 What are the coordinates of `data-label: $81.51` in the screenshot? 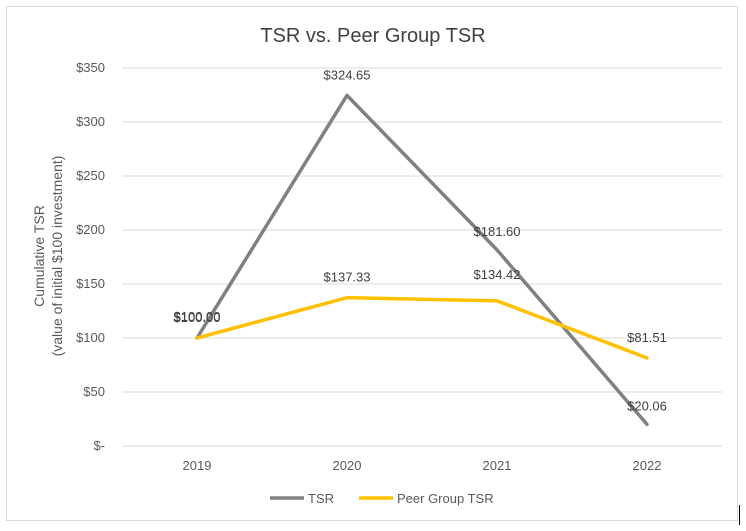 It's located at (647, 337).